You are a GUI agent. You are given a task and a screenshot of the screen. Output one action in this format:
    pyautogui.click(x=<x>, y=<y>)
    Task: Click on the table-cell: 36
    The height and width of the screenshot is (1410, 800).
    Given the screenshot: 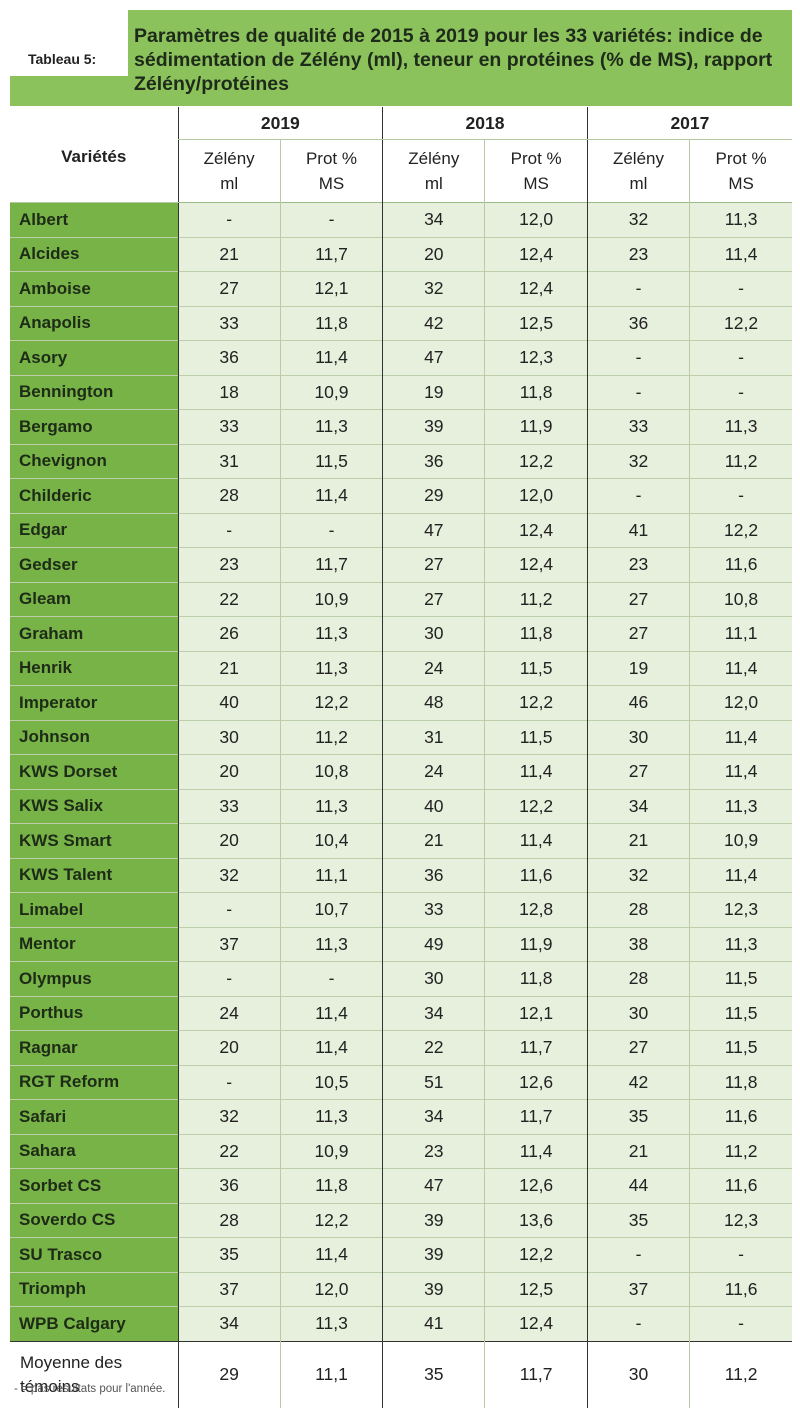 What is the action you would take?
    pyautogui.click(x=229, y=357)
    